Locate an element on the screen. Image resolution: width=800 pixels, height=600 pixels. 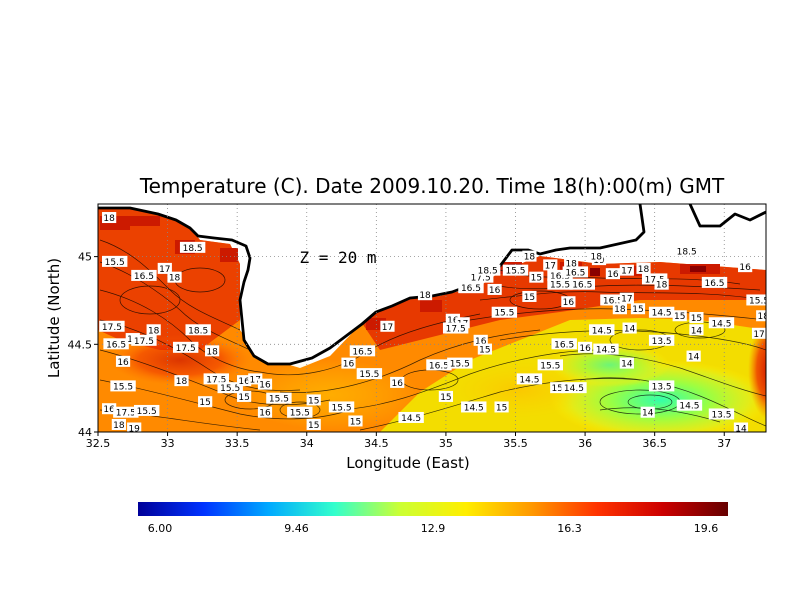
contour-label: 19 is located at coordinates (134, 429).